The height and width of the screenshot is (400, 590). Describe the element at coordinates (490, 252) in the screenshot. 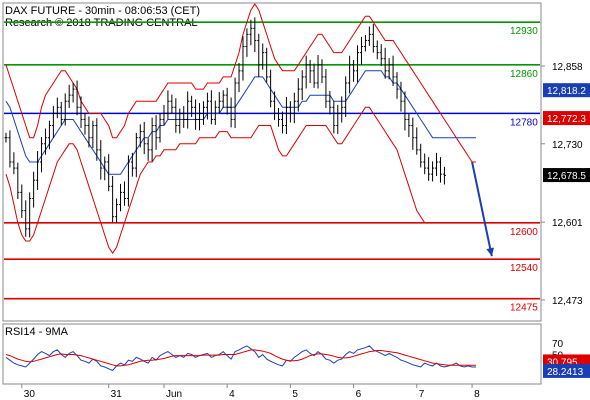

I see `forecast-arrow-head` at that location.